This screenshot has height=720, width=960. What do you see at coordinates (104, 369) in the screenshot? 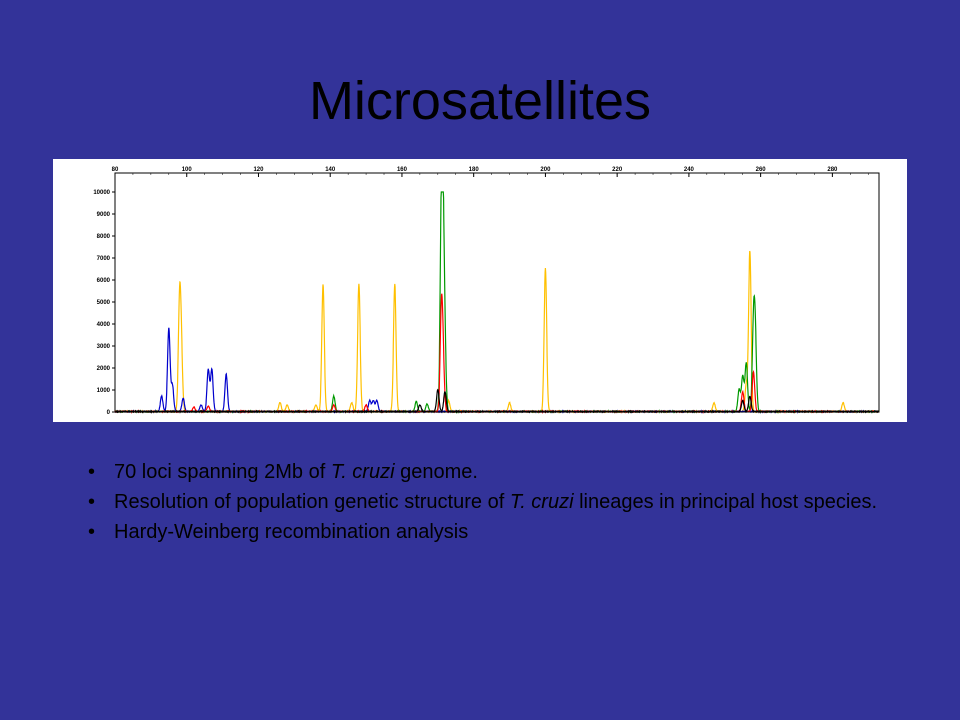
I see `y-tick-label: 2000` at bounding box center [104, 369].